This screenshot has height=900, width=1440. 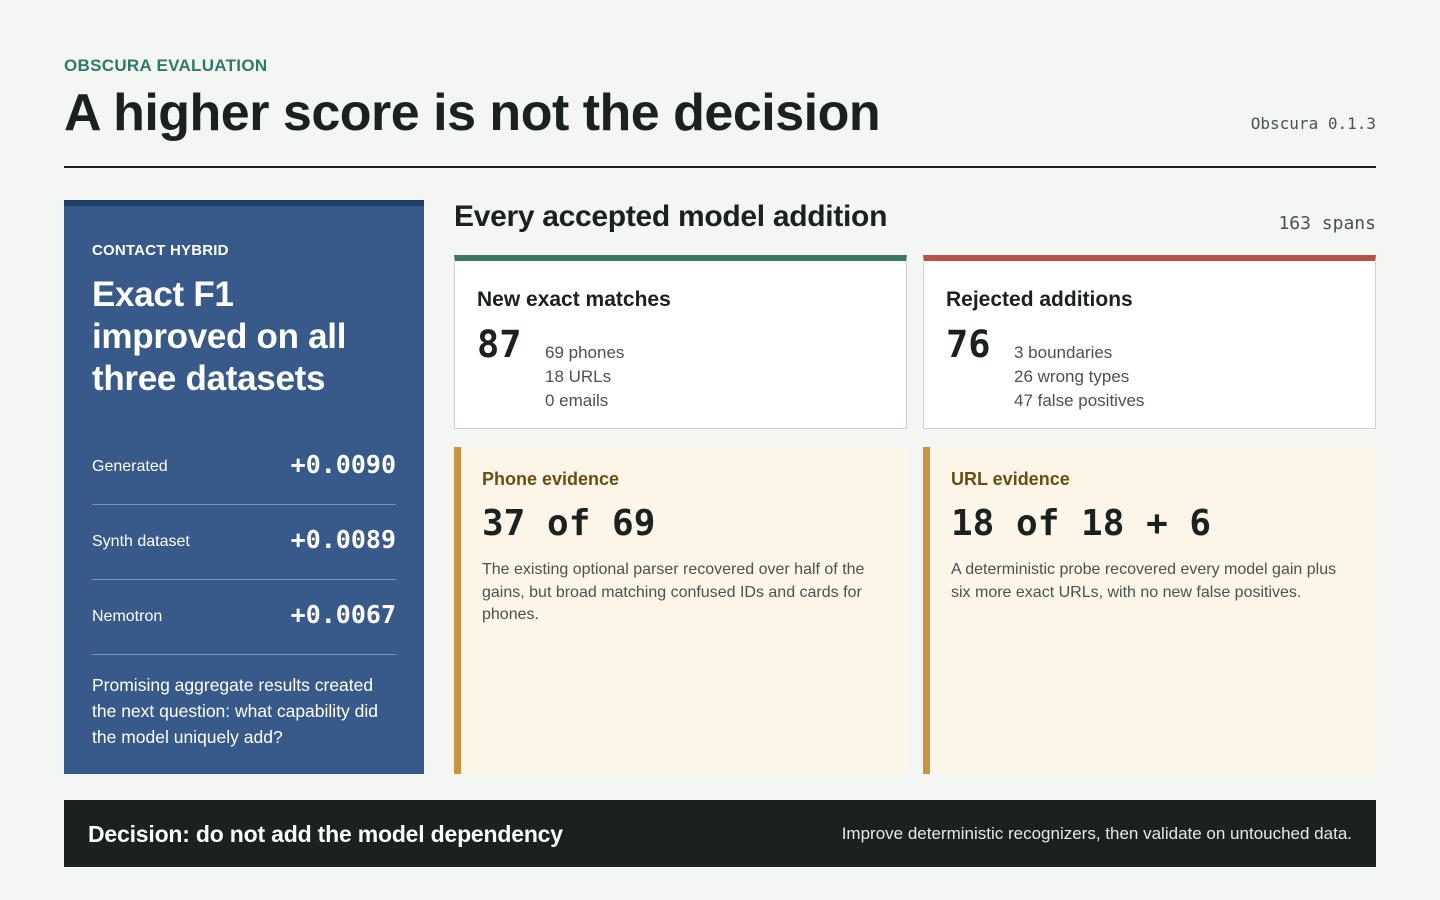 What do you see at coordinates (551, 479) in the screenshot?
I see `evidence-title: Phone evidence` at bounding box center [551, 479].